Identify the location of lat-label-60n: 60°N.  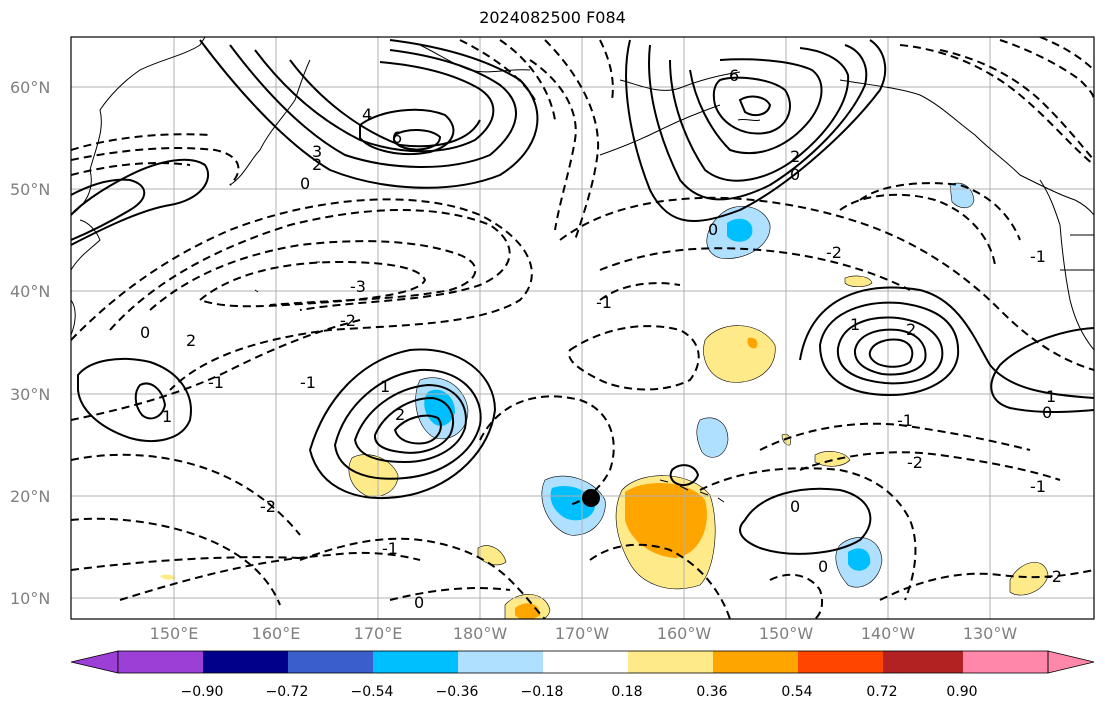
(30, 87).